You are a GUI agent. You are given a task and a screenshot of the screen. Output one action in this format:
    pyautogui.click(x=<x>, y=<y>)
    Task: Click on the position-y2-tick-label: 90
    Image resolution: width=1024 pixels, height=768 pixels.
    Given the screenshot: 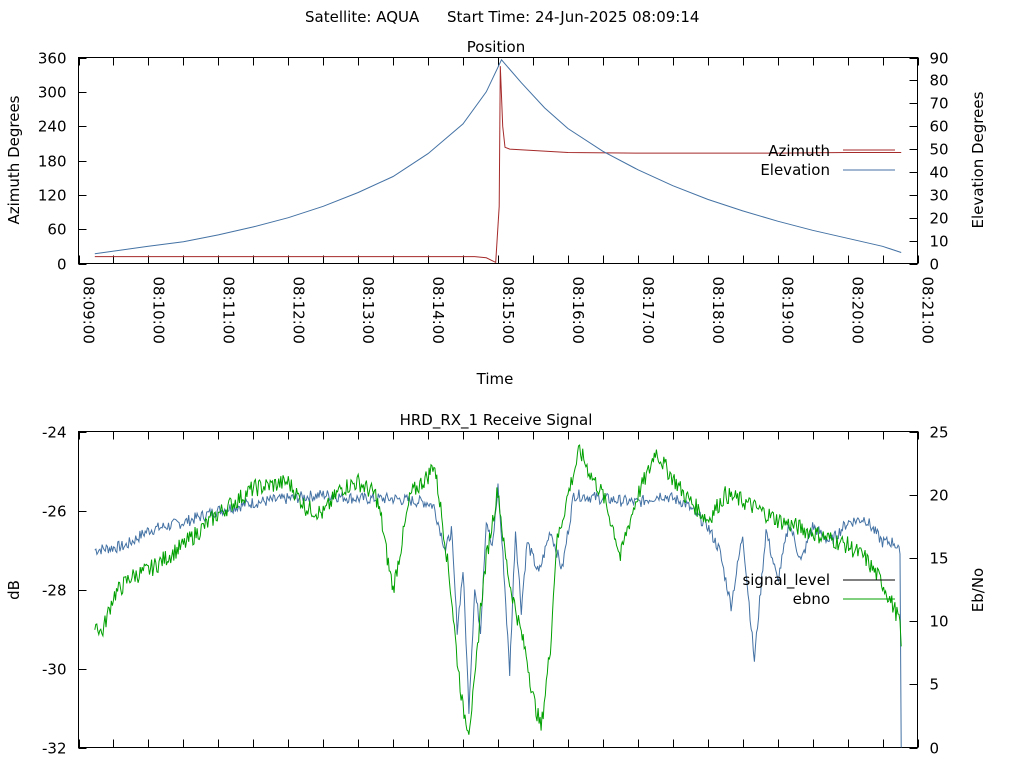 What is the action you would take?
    pyautogui.click(x=939, y=59)
    